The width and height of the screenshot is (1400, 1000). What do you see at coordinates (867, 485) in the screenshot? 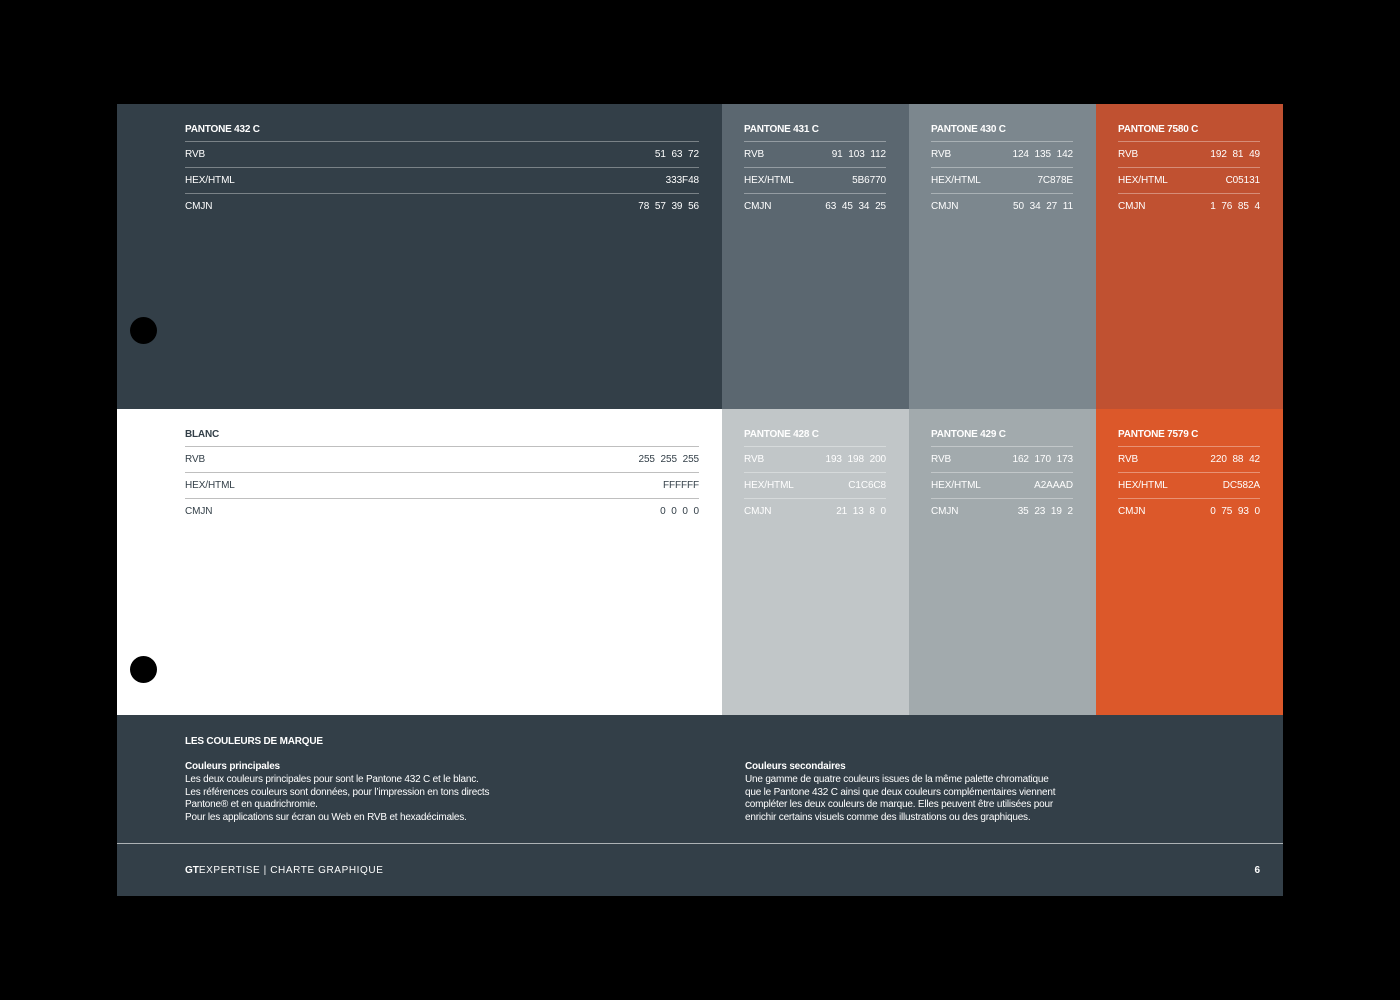
I see `hex-value: C1C6C8` at bounding box center [867, 485].